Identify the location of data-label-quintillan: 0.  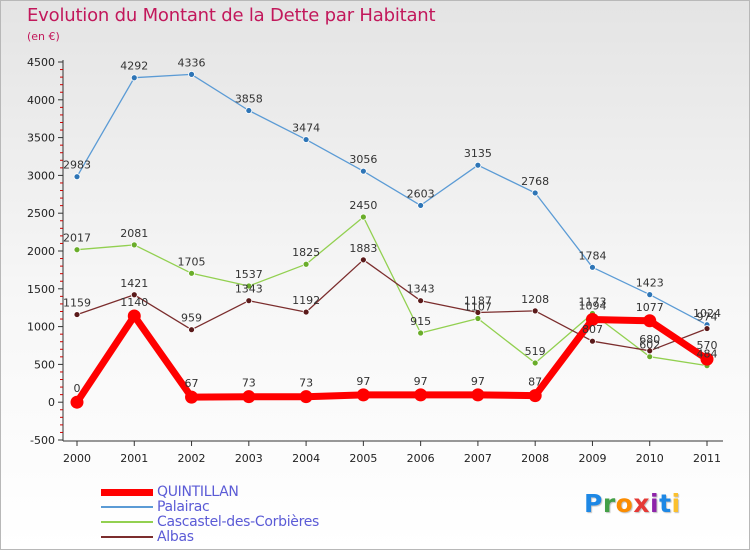
(77, 388).